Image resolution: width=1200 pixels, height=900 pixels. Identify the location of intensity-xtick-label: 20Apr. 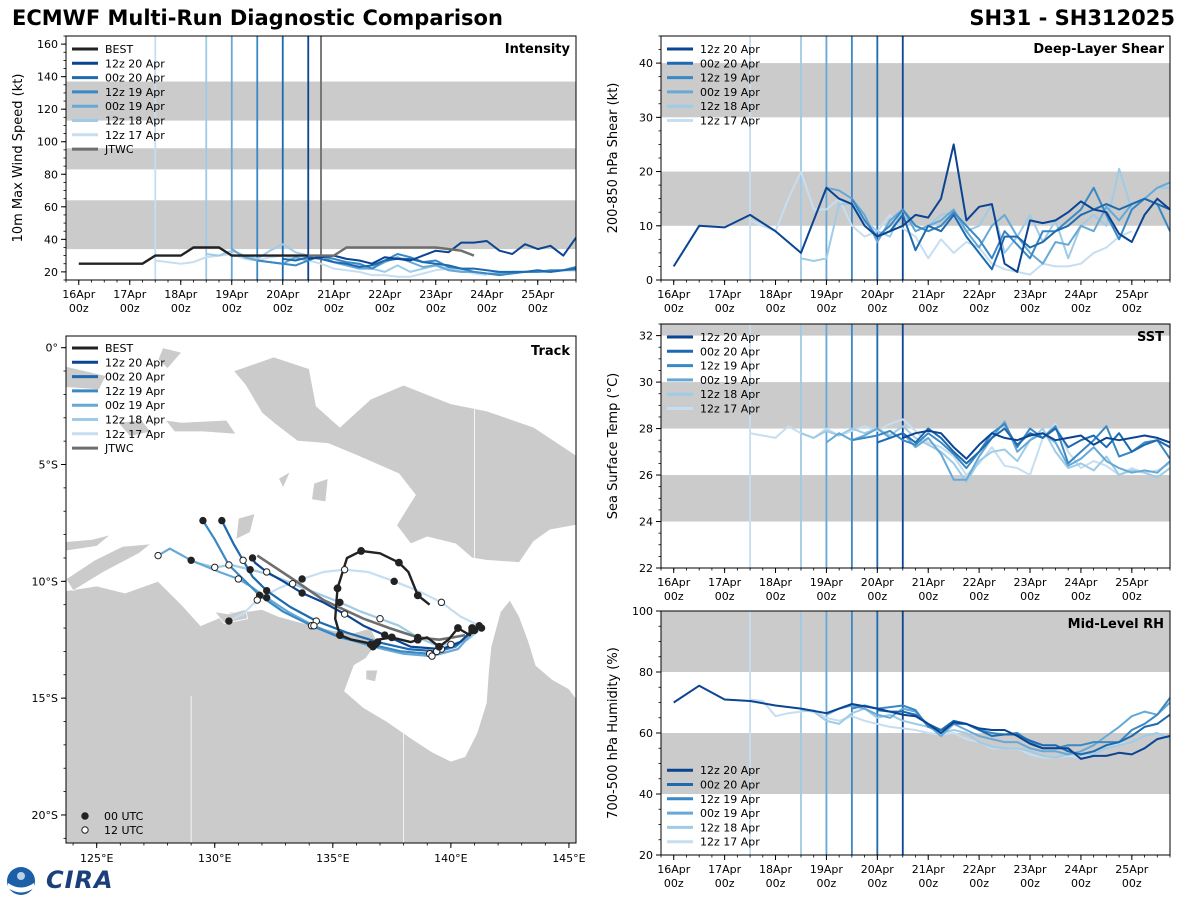
(283, 294).